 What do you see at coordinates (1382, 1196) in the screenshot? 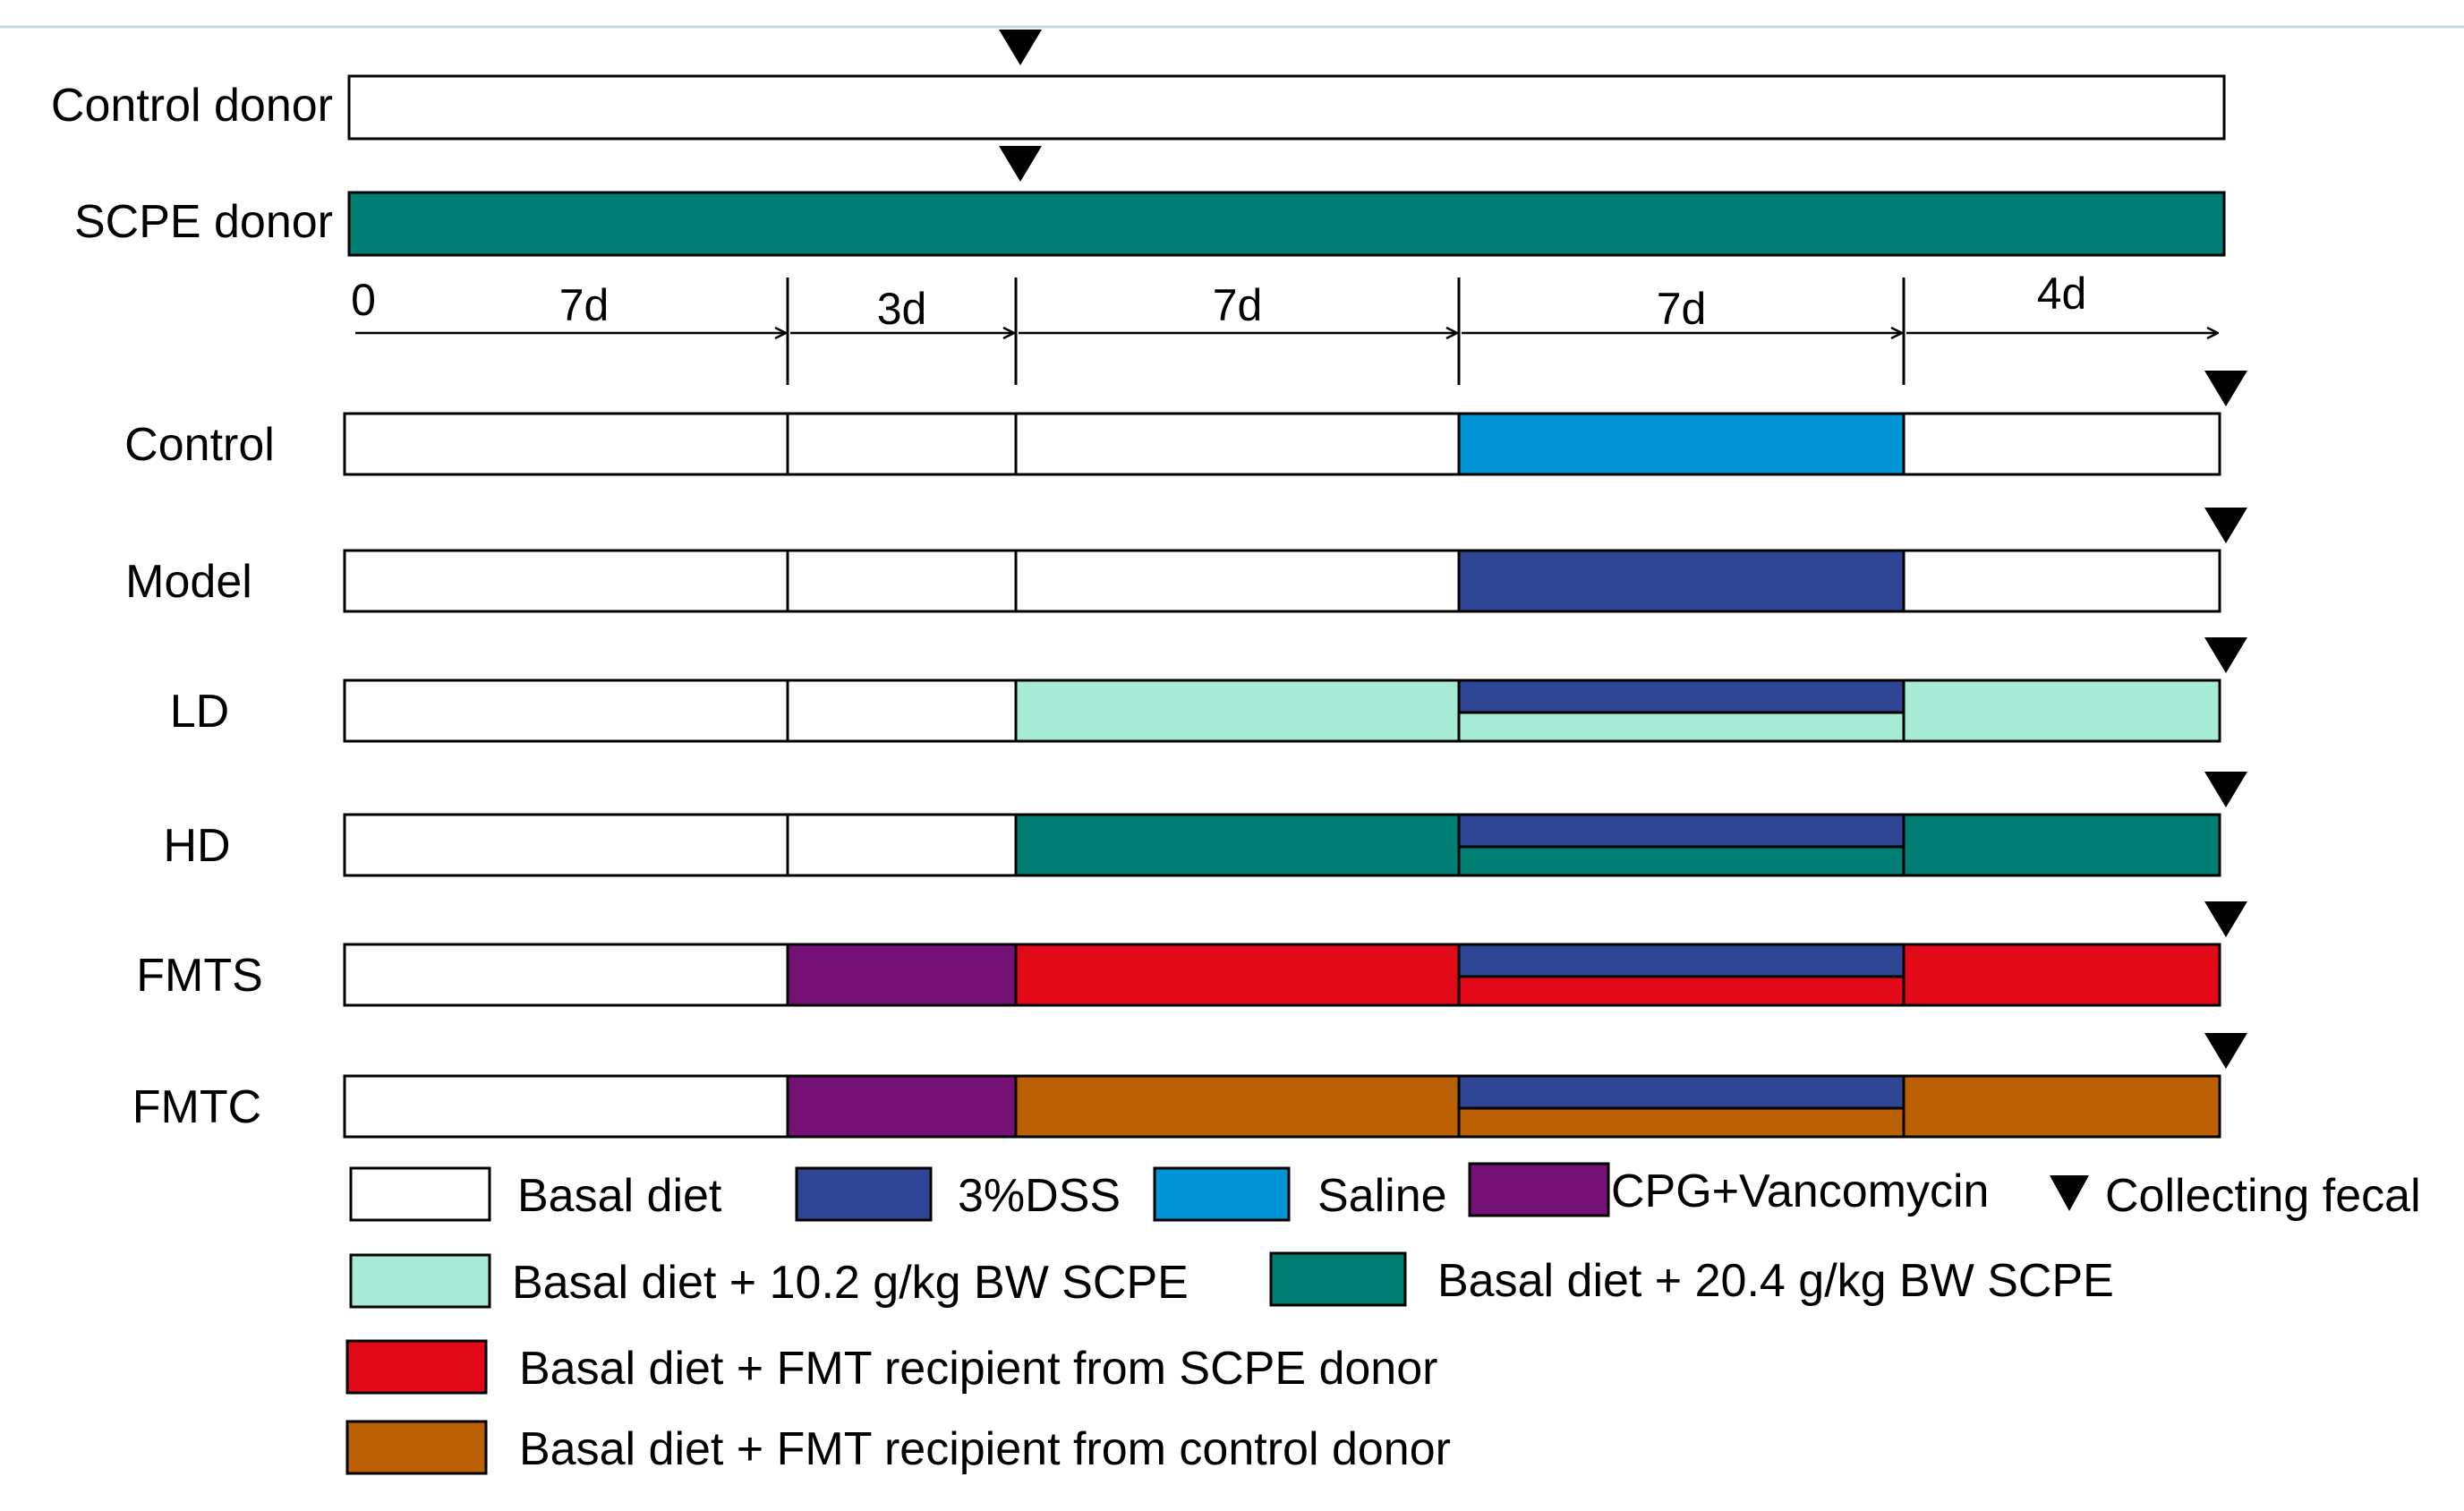
I see `legend-label: Saline` at bounding box center [1382, 1196].